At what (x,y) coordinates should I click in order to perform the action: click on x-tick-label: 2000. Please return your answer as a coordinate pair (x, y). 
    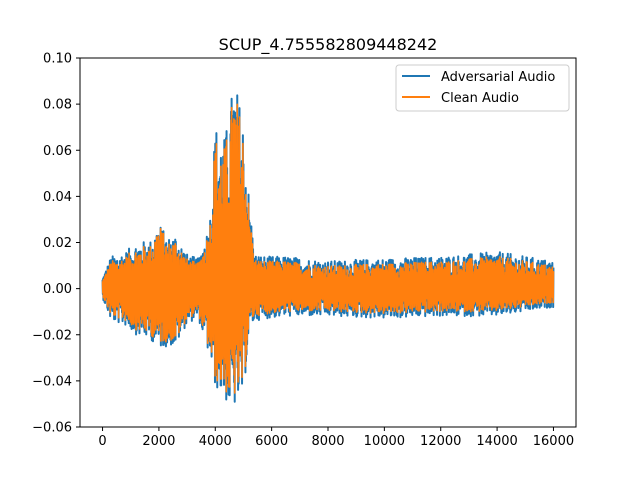
    Looking at the image, I should click on (158, 441).